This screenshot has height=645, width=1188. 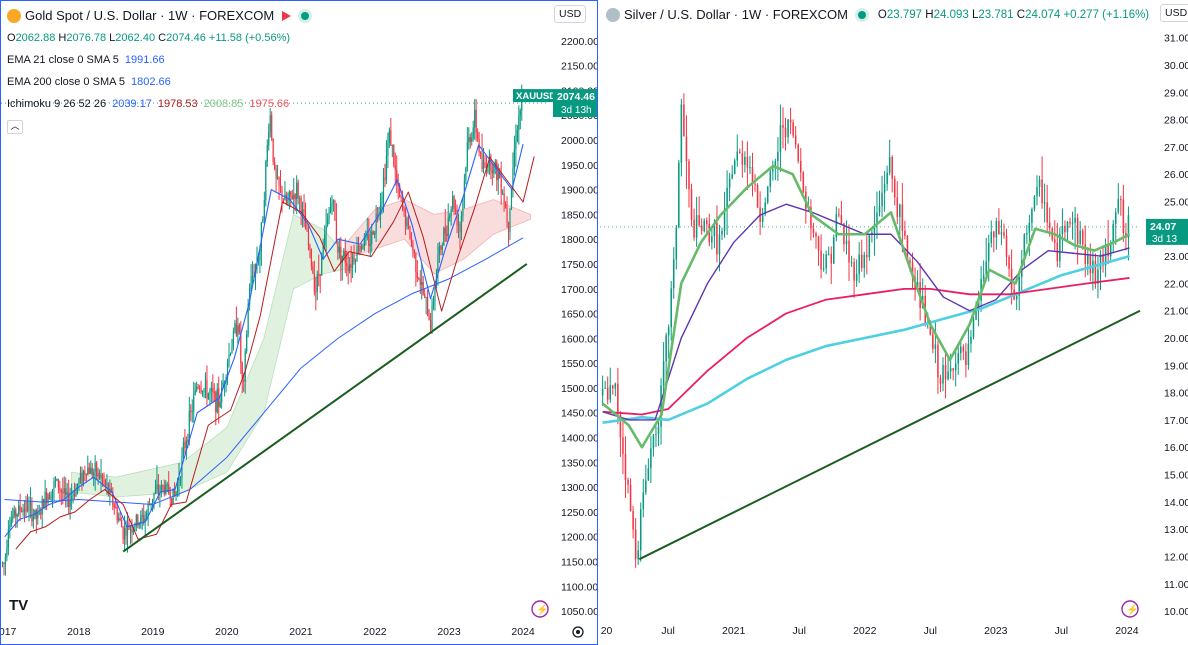 I want to click on time-axis: 2017 2018 2019 2020 2021 2022 2023 2024, so click(x=268, y=632).